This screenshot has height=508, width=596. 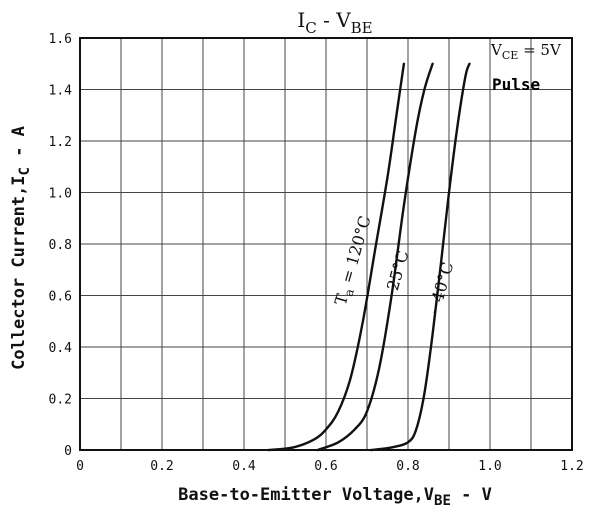 I want to click on condition-annotation: VCE = 5V, so click(x=526, y=51).